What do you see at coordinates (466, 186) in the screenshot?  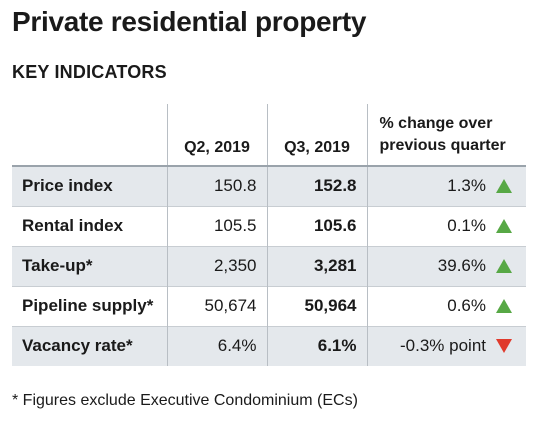 I see `row-change-value: 1.3%` at bounding box center [466, 186].